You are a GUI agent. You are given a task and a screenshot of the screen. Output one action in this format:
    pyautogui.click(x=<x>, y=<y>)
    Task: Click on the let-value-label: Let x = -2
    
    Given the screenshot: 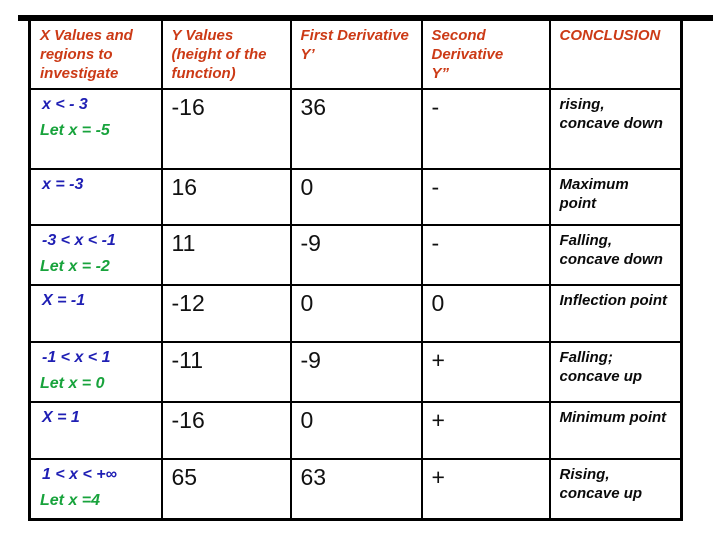 What is the action you would take?
    pyautogui.click(x=75, y=266)
    